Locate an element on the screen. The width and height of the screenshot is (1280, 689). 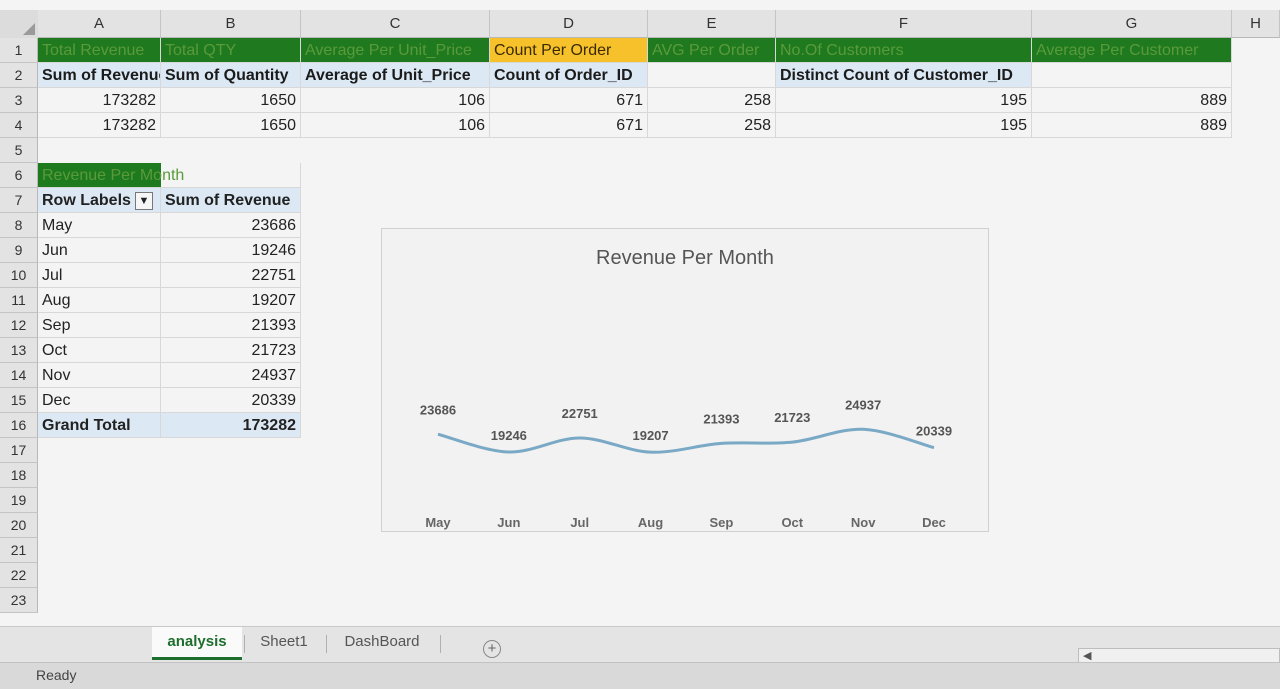
column-header-c: C is located at coordinates (395, 24).